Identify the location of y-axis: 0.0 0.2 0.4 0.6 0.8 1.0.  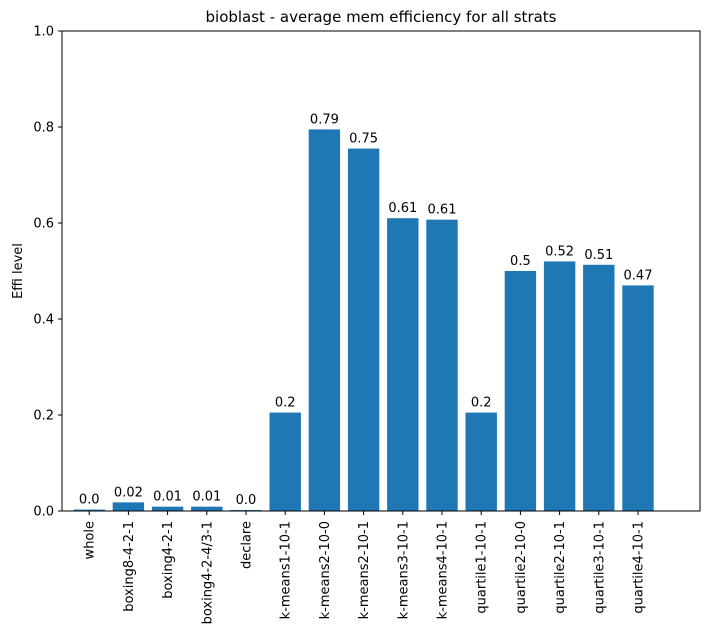
(47, 272).